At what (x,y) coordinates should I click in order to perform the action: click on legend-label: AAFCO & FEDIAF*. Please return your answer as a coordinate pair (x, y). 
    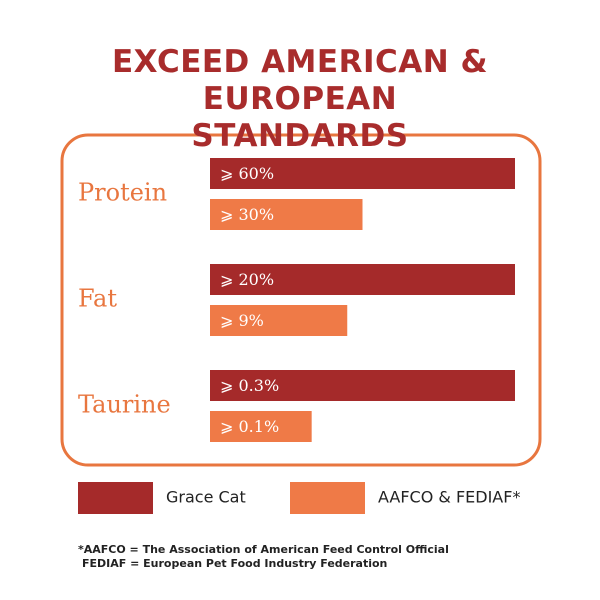
    Looking at the image, I should click on (449, 497).